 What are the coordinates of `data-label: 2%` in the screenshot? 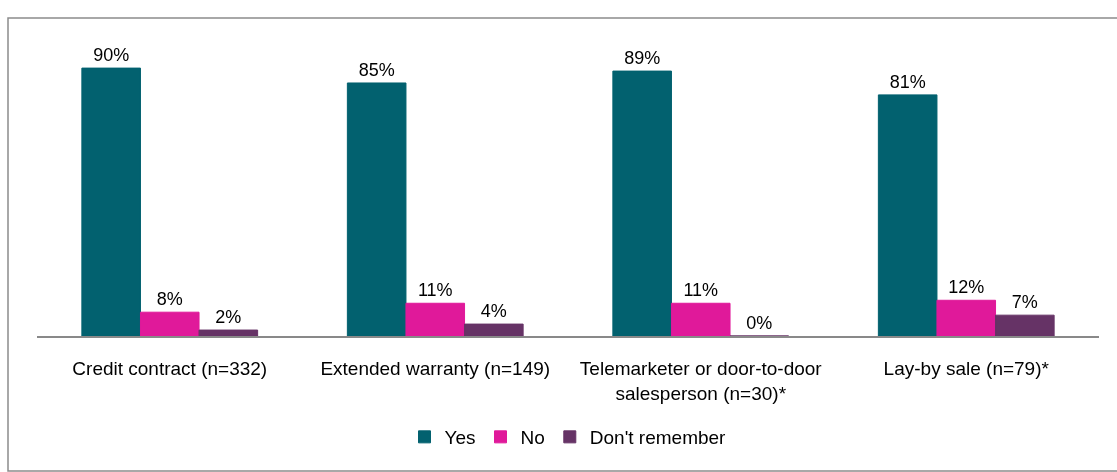 It's located at (228, 317).